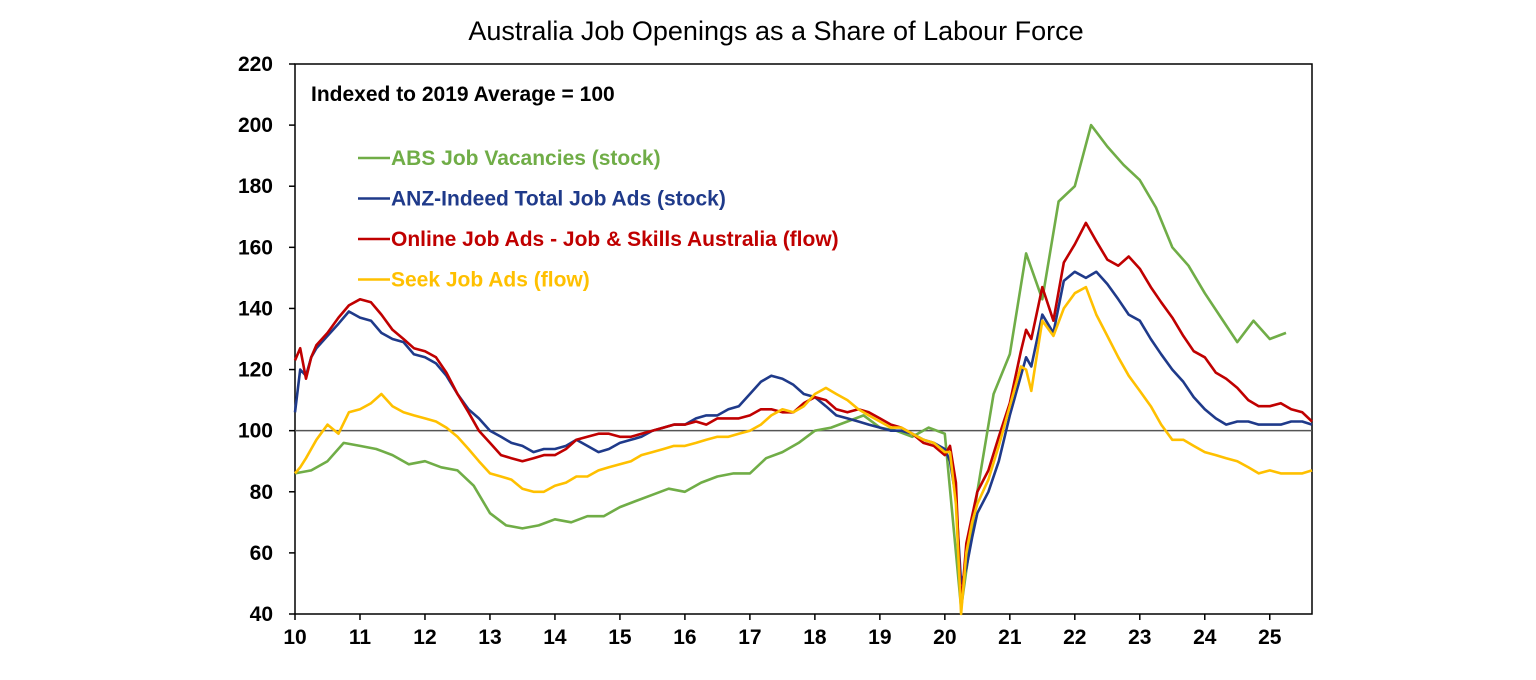 This screenshot has height=680, width=1536. Describe the element at coordinates (620, 637) in the screenshot. I see `x-tick-label: 15` at that location.